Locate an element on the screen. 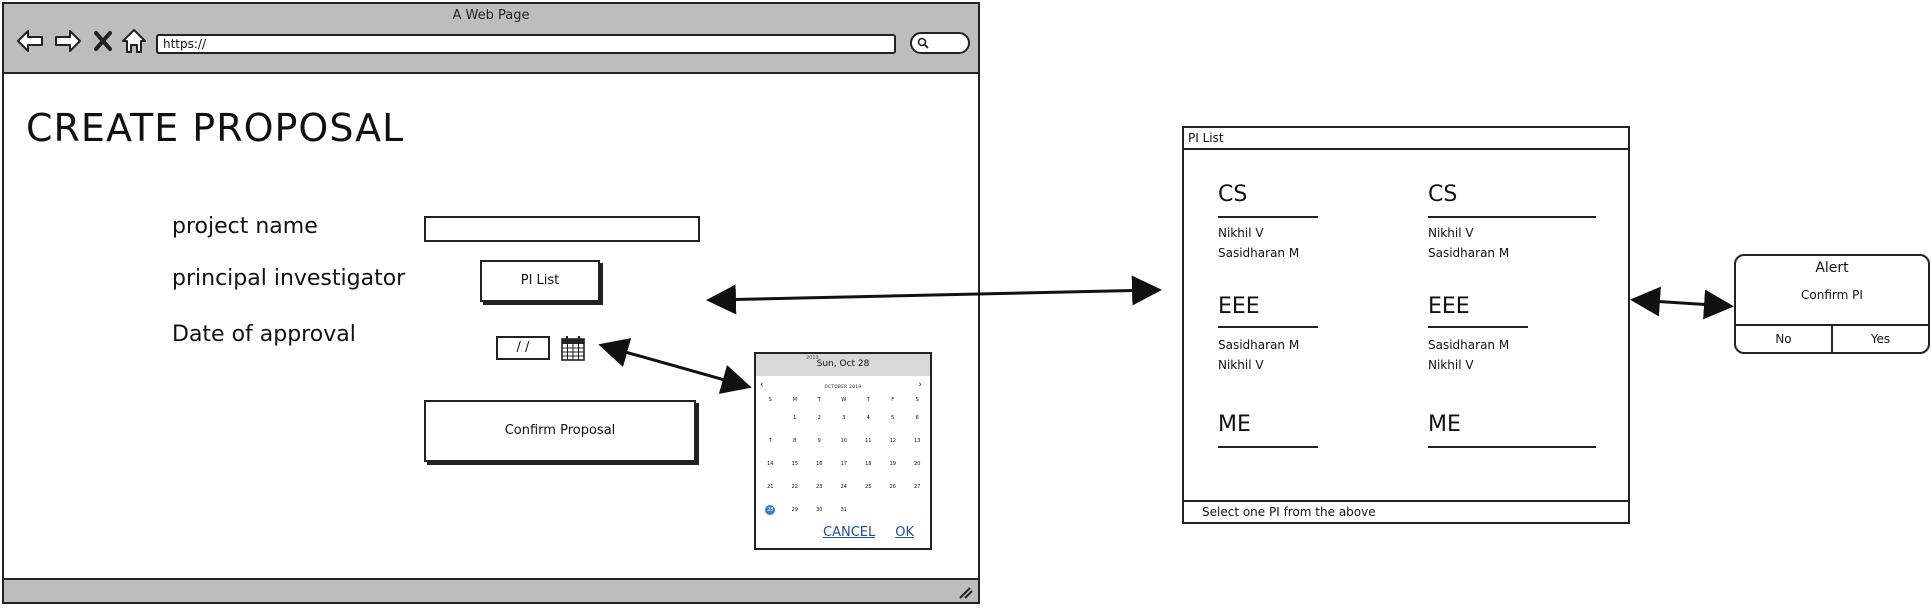  weekday-row: S M T W T F S is located at coordinates (844, 400).